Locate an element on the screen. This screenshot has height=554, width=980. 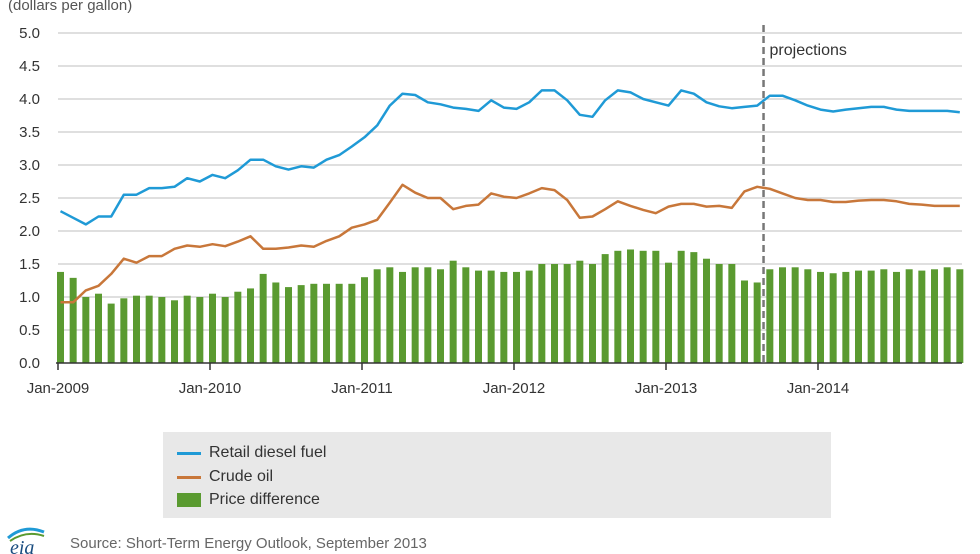
legend-swatch-difference is located at coordinates (189, 500).